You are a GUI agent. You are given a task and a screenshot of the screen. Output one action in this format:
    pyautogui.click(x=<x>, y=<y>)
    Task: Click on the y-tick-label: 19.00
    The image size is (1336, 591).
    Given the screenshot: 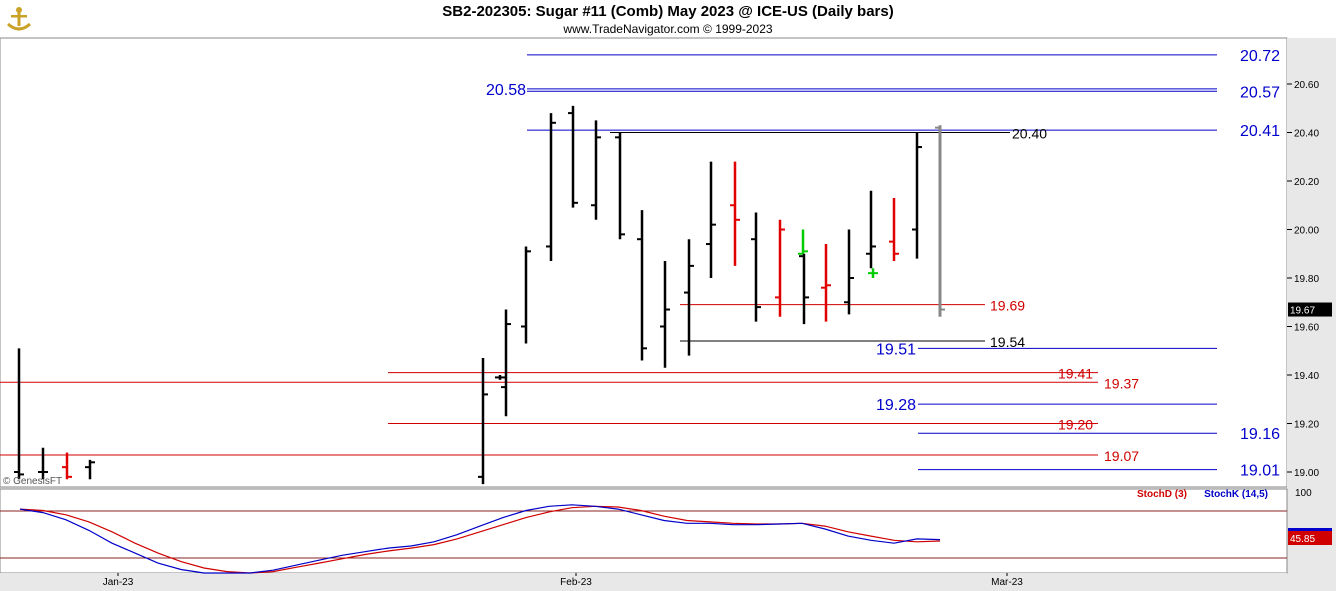 What is the action you would take?
    pyautogui.click(x=1306, y=473)
    